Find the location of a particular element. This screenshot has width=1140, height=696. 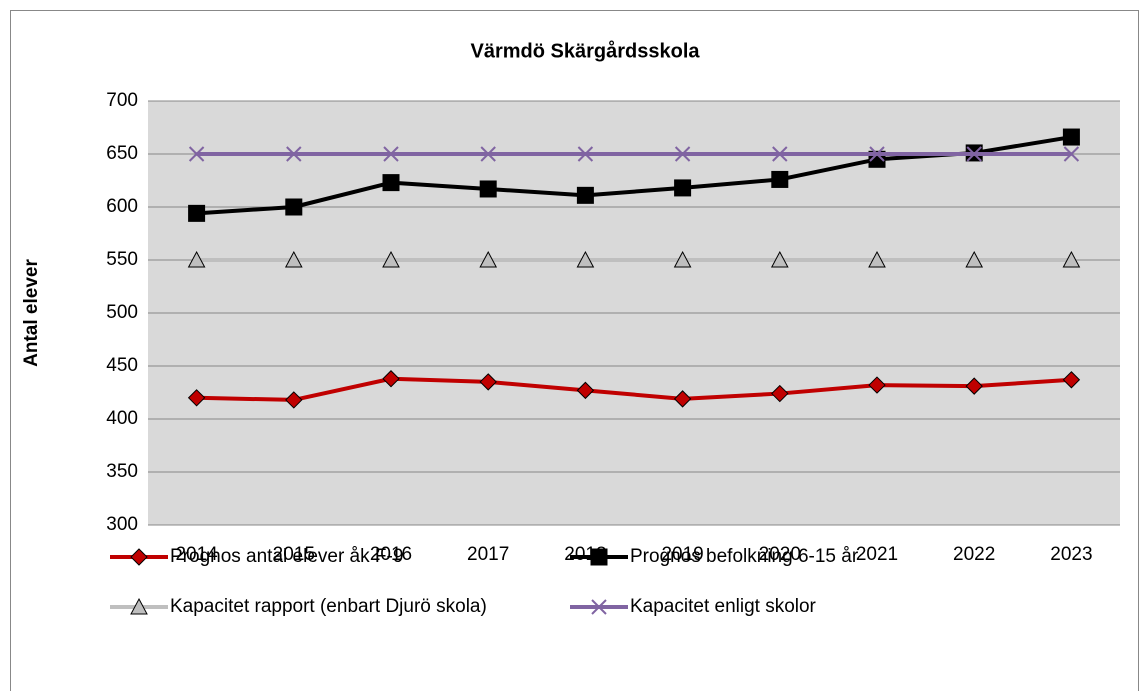

x-tick-label: 2022 is located at coordinates (974, 554).